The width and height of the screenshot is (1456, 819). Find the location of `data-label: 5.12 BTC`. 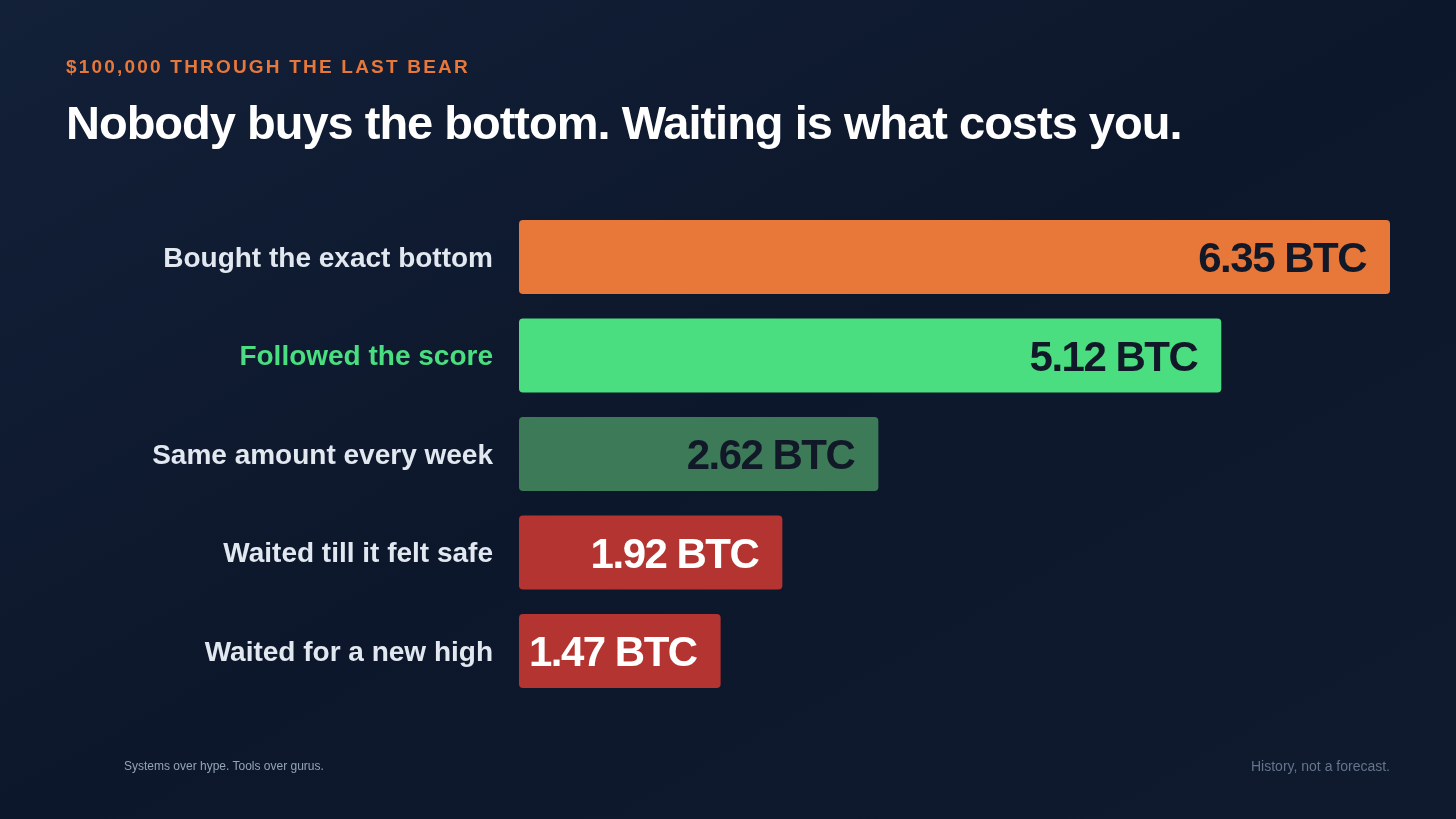

data-label: 5.12 BTC is located at coordinates (1114, 356).